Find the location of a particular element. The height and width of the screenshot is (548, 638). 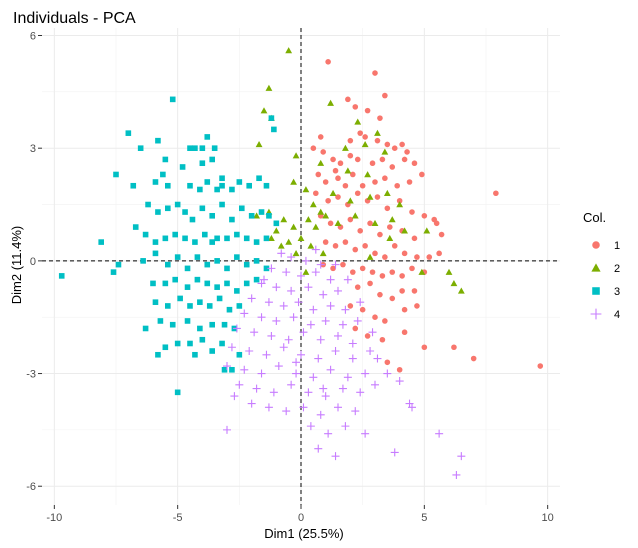

legend-label-2: 2 is located at coordinates (617, 269).